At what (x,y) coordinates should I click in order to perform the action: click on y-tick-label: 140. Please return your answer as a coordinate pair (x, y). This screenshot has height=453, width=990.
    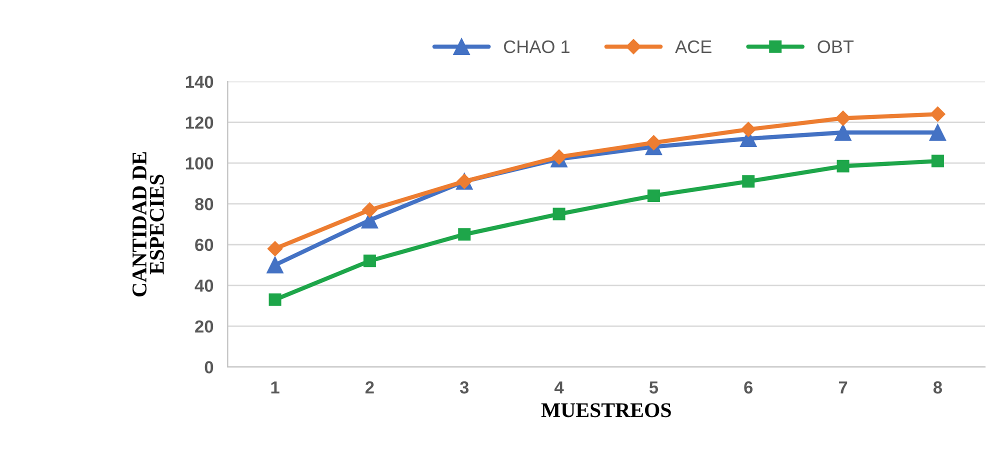
    Looking at the image, I should click on (200, 82).